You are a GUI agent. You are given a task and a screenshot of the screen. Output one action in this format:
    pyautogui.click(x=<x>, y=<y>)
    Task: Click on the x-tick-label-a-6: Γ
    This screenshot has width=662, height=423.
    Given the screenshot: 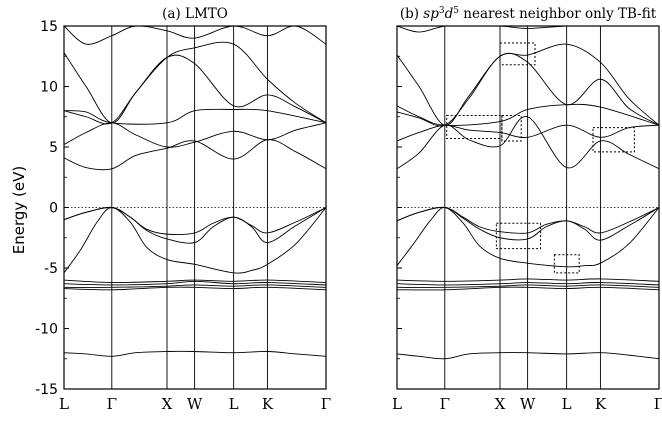 What is the action you would take?
    pyautogui.click(x=326, y=404)
    